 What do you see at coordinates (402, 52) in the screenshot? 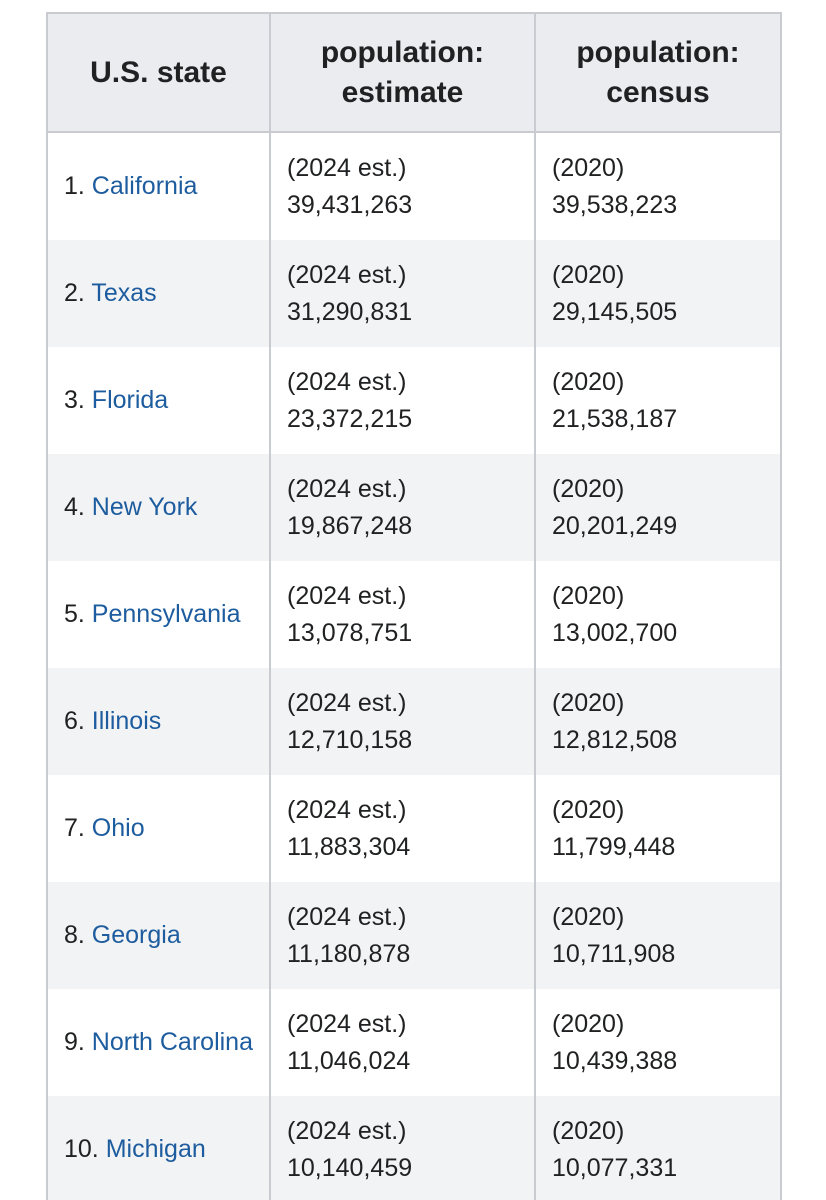
I see `header-estimate-line1: population:` at bounding box center [402, 52].